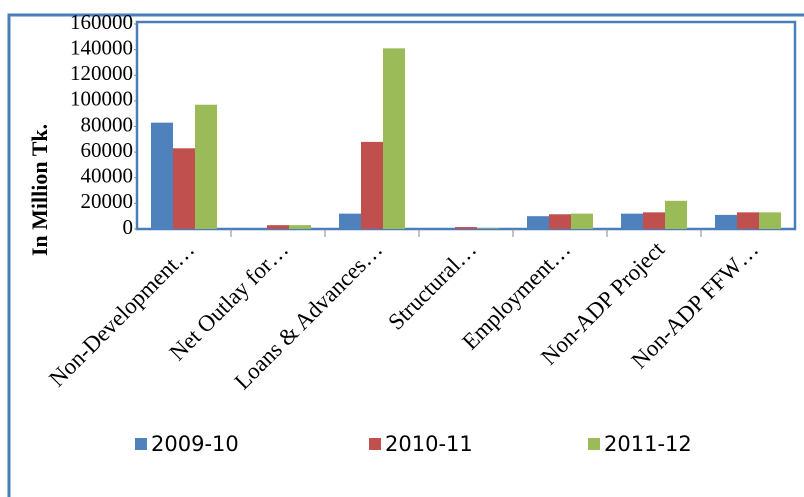  Describe the element at coordinates (107, 150) in the screenshot. I see `y-tick-label: 60000` at that location.